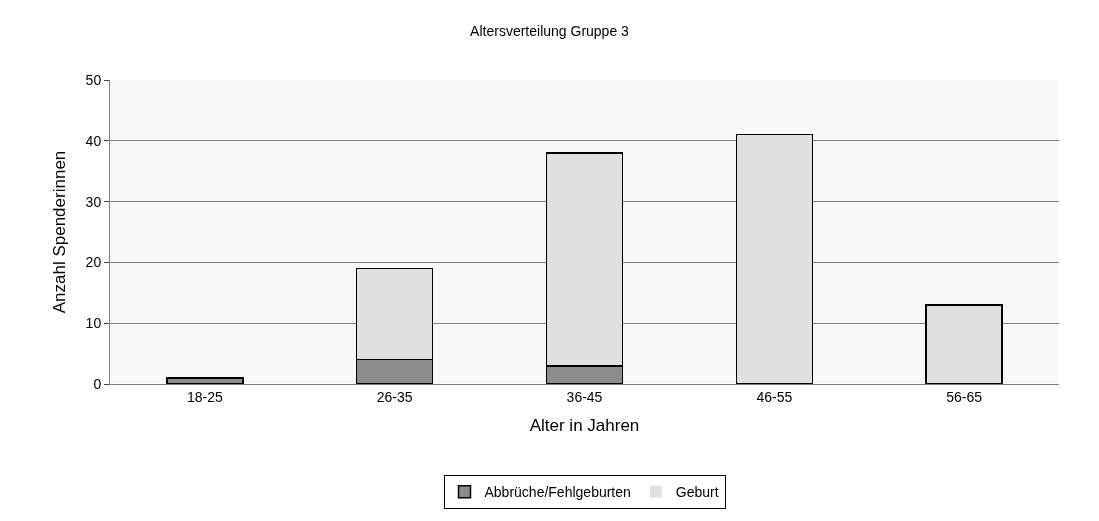 This screenshot has height=521, width=1099. Describe the element at coordinates (557, 492) in the screenshot. I see `legend-label: Abbrüche/Fehlgeburten` at that location.